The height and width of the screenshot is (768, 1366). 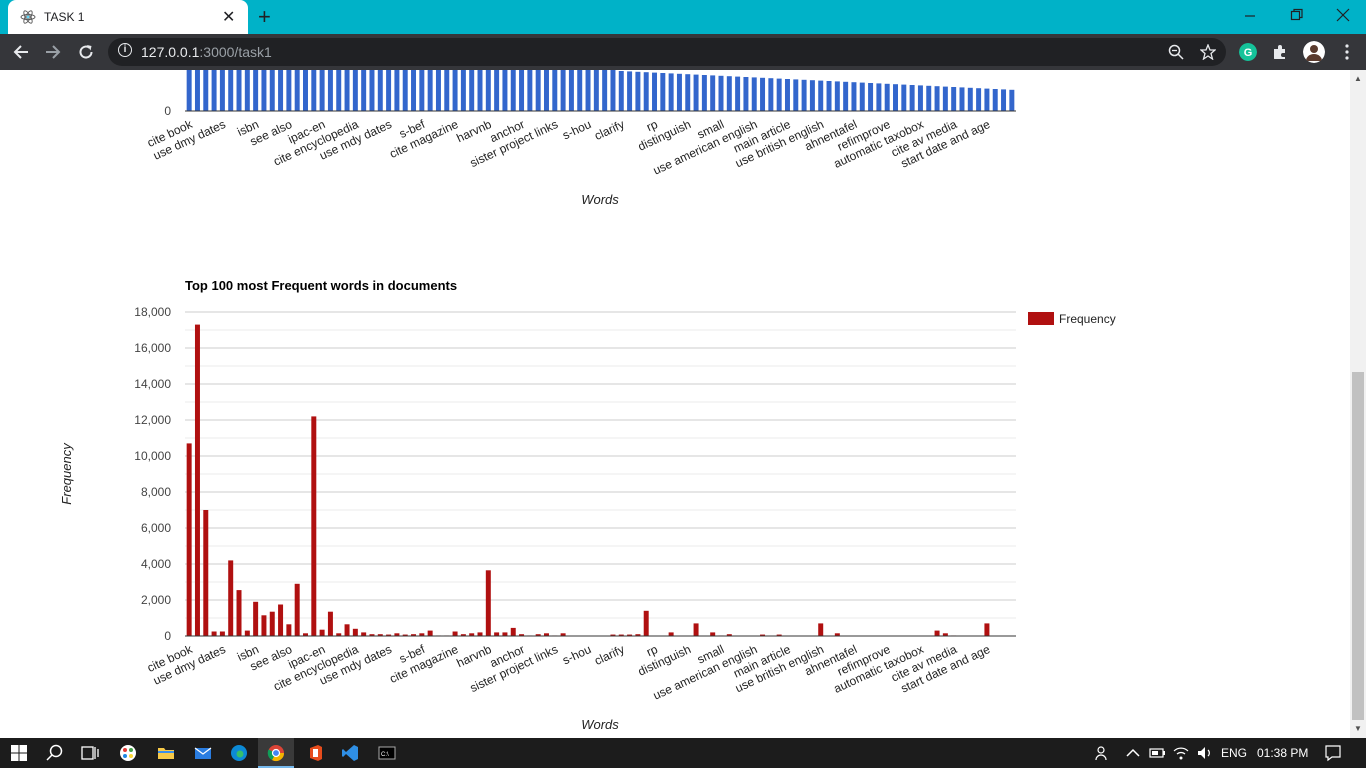 I want to click on vscode-icon, so click(x=350, y=753).